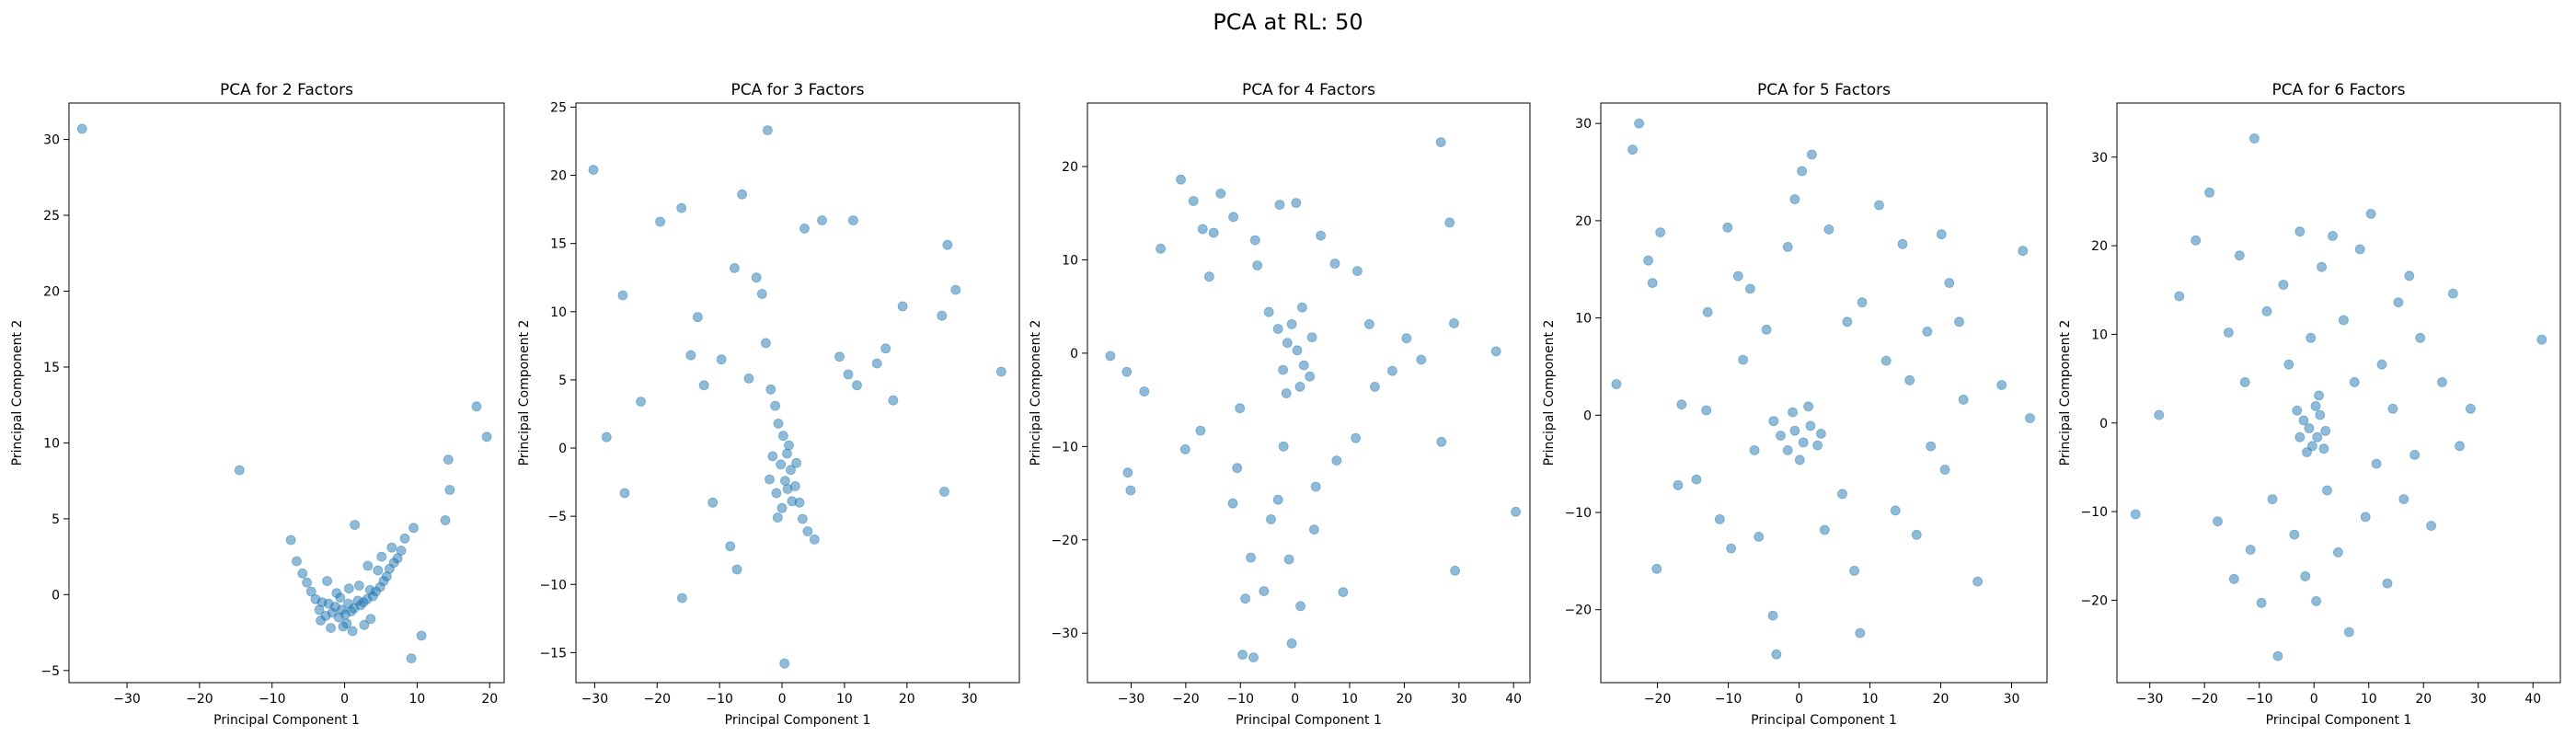 The image size is (2576, 736). I want to click on y-tick-label: 0, so click(2103, 424).